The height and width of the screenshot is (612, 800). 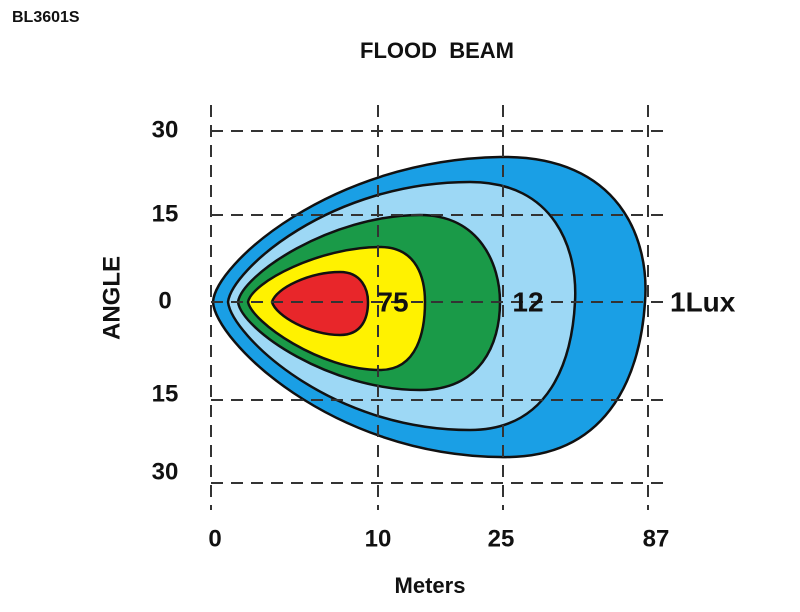 What do you see at coordinates (378, 538) in the screenshot?
I see `x-tick-label: 10` at bounding box center [378, 538].